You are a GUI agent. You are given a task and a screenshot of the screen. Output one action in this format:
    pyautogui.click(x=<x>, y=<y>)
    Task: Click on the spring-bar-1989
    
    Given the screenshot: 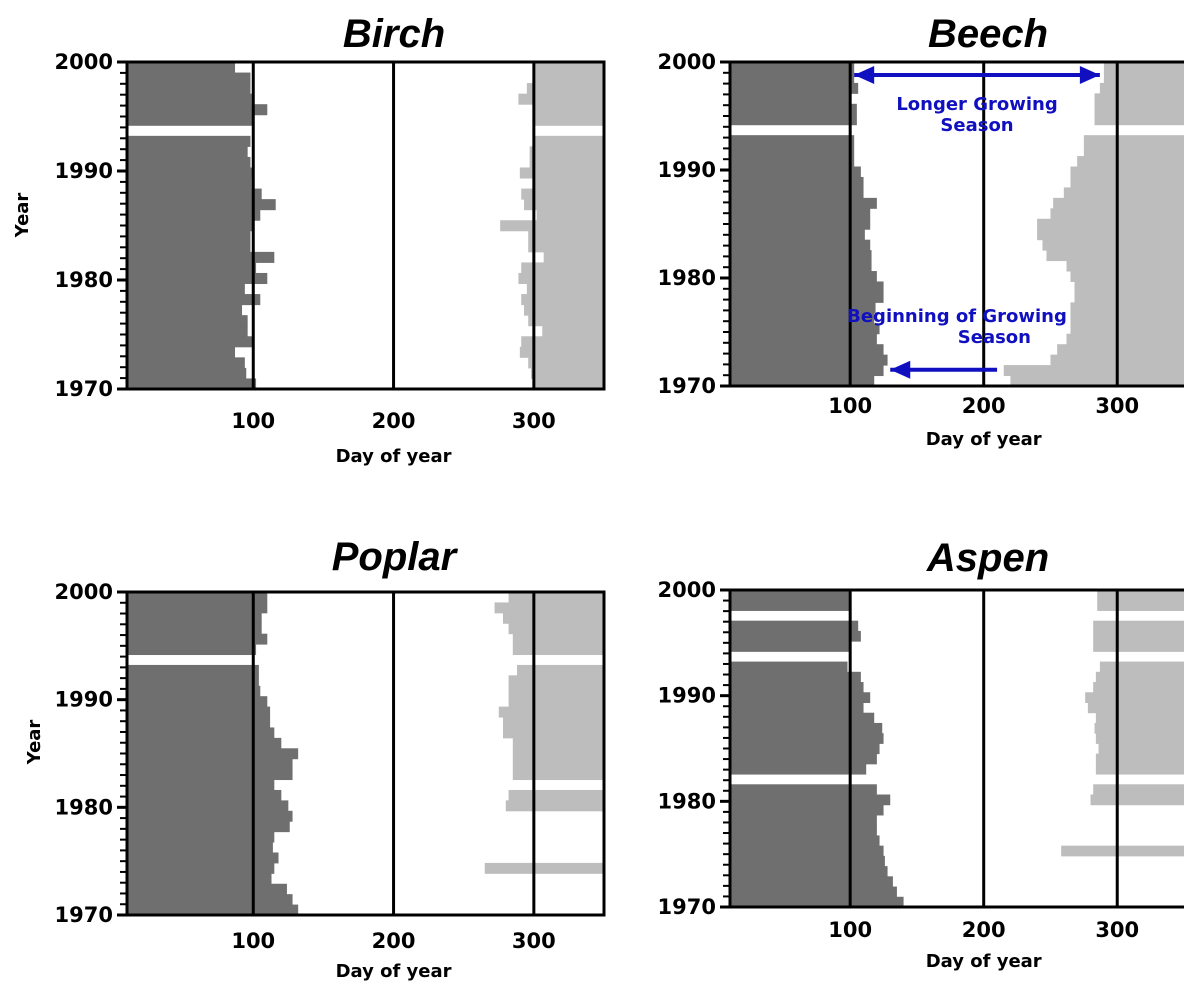 What is the action you would take?
    pyautogui.click(x=189, y=184)
    